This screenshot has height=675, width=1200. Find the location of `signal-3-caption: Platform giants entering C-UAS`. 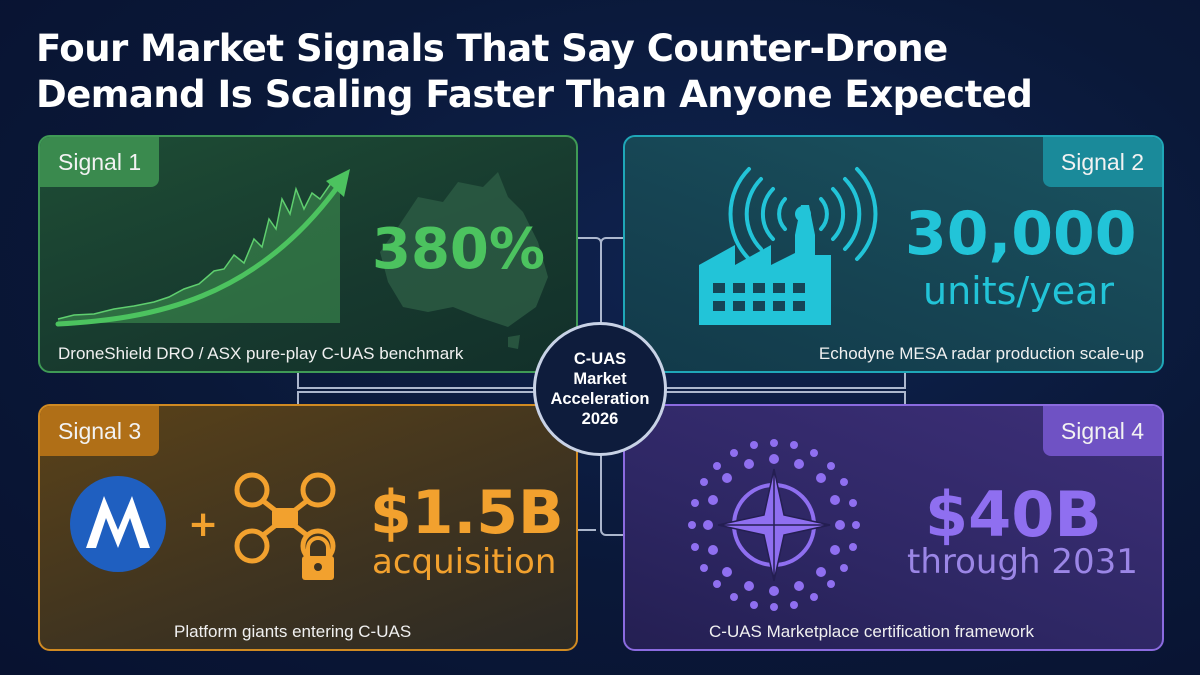

signal-3-caption: Platform giants entering C-UAS is located at coordinates (293, 631).